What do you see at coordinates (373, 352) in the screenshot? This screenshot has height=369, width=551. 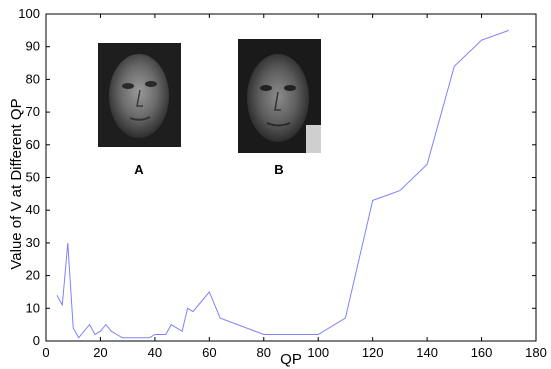 I see `x-tick-label: 120` at bounding box center [373, 352].